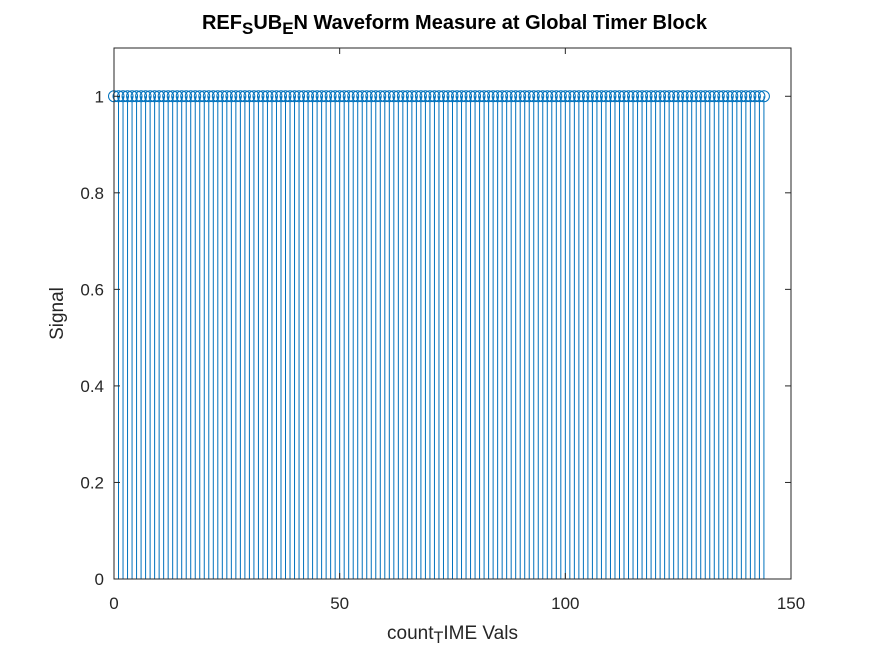  What do you see at coordinates (791, 603) in the screenshot?
I see `x-tick-label: 150` at bounding box center [791, 603].